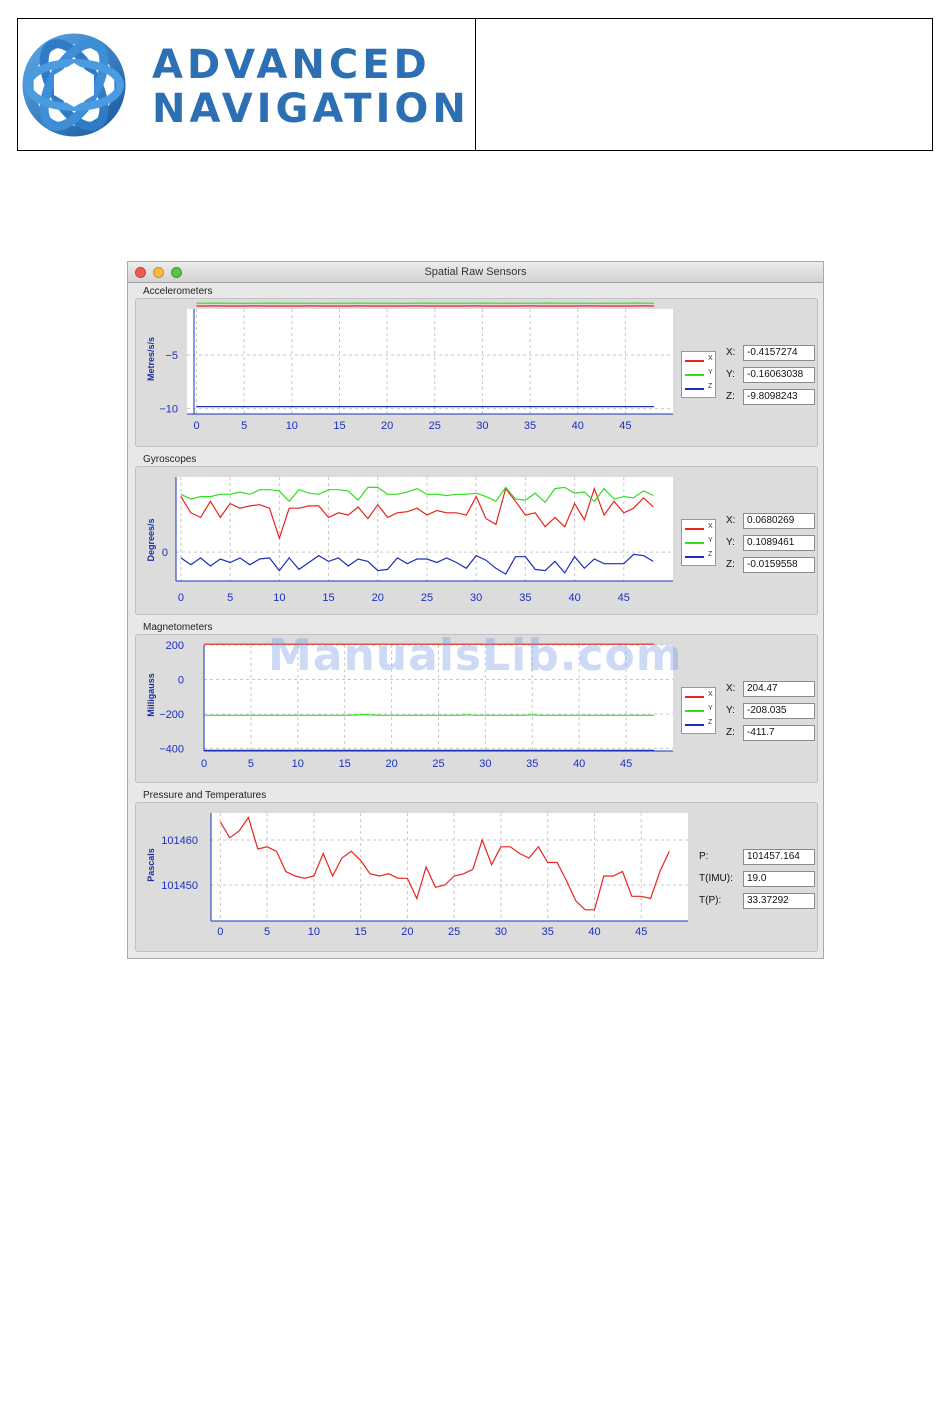 The image size is (950, 1420). Describe the element at coordinates (416, 705) in the screenshot. I see `mag-chart: 0 5 10 15 20 25 30 35 40 45 200 0 −200 −400` at that location.